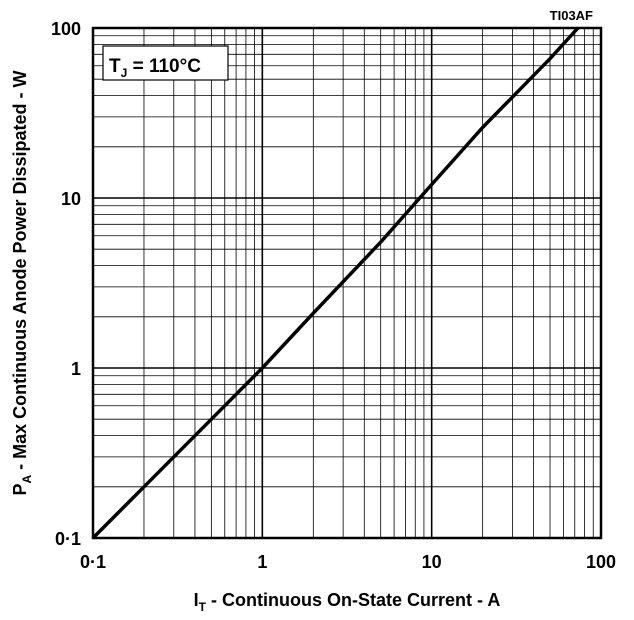 This screenshot has width=634, height=620. I want to click on x-axis-label: IT - Continuous On-State Current - A, so click(347, 602).